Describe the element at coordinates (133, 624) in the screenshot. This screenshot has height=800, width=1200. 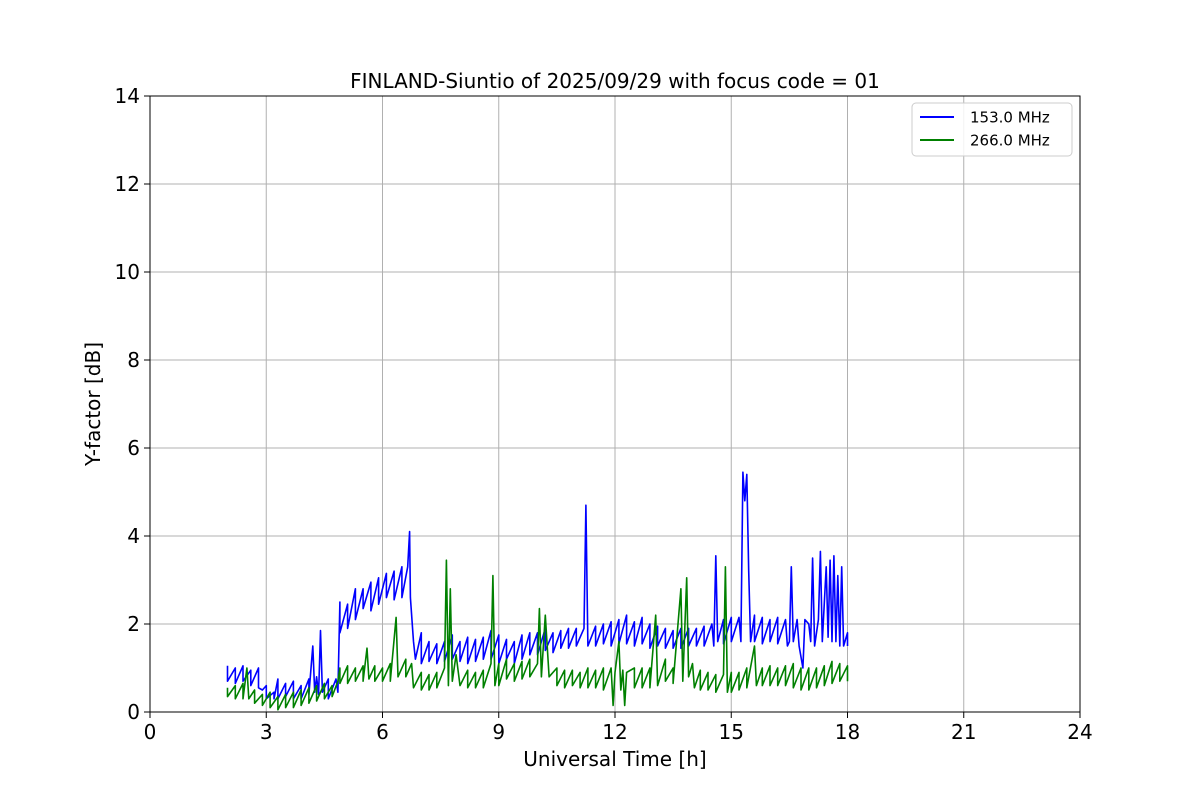
I see `y-tick-label: 2` at that location.